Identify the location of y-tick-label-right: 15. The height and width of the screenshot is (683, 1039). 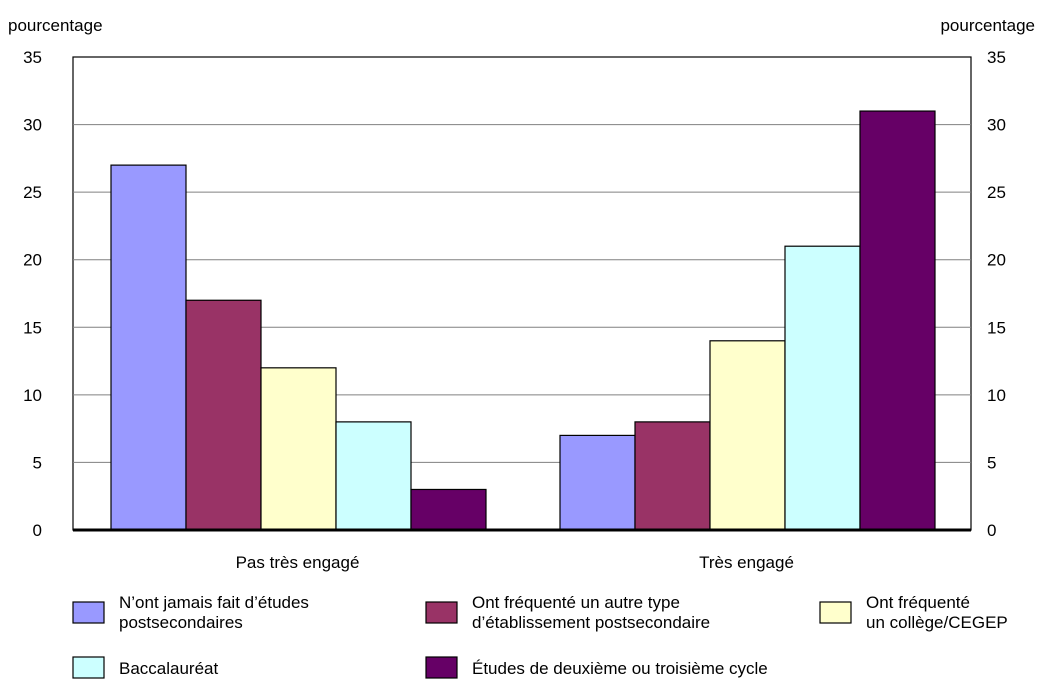
(996, 327).